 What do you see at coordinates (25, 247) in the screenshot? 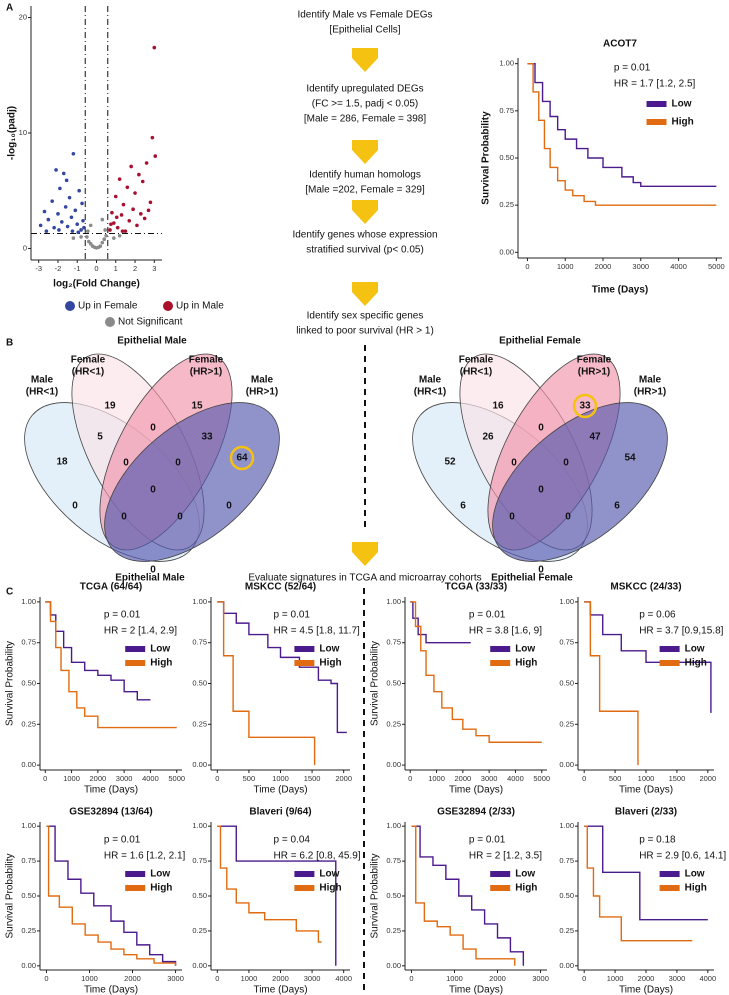
I see `y-tick-label: 0` at bounding box center [25, 247].